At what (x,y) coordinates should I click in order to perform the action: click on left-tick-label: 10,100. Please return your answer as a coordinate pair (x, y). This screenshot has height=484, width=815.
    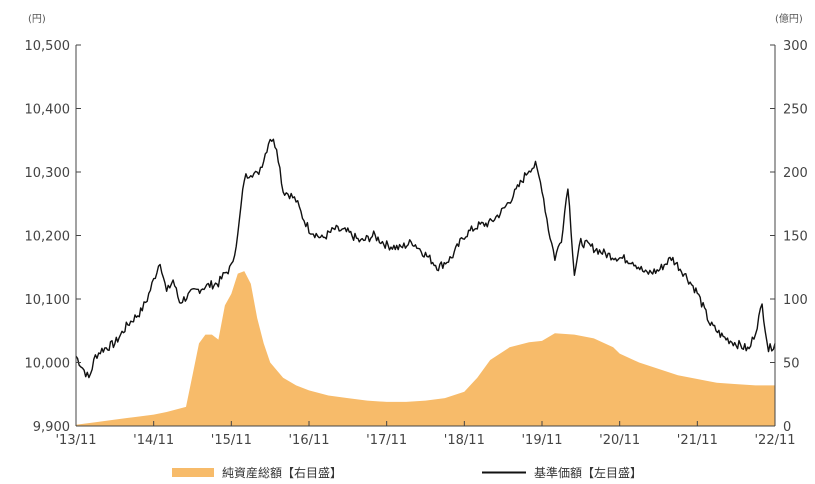
    Looking at the image, I should click on (48, 300).